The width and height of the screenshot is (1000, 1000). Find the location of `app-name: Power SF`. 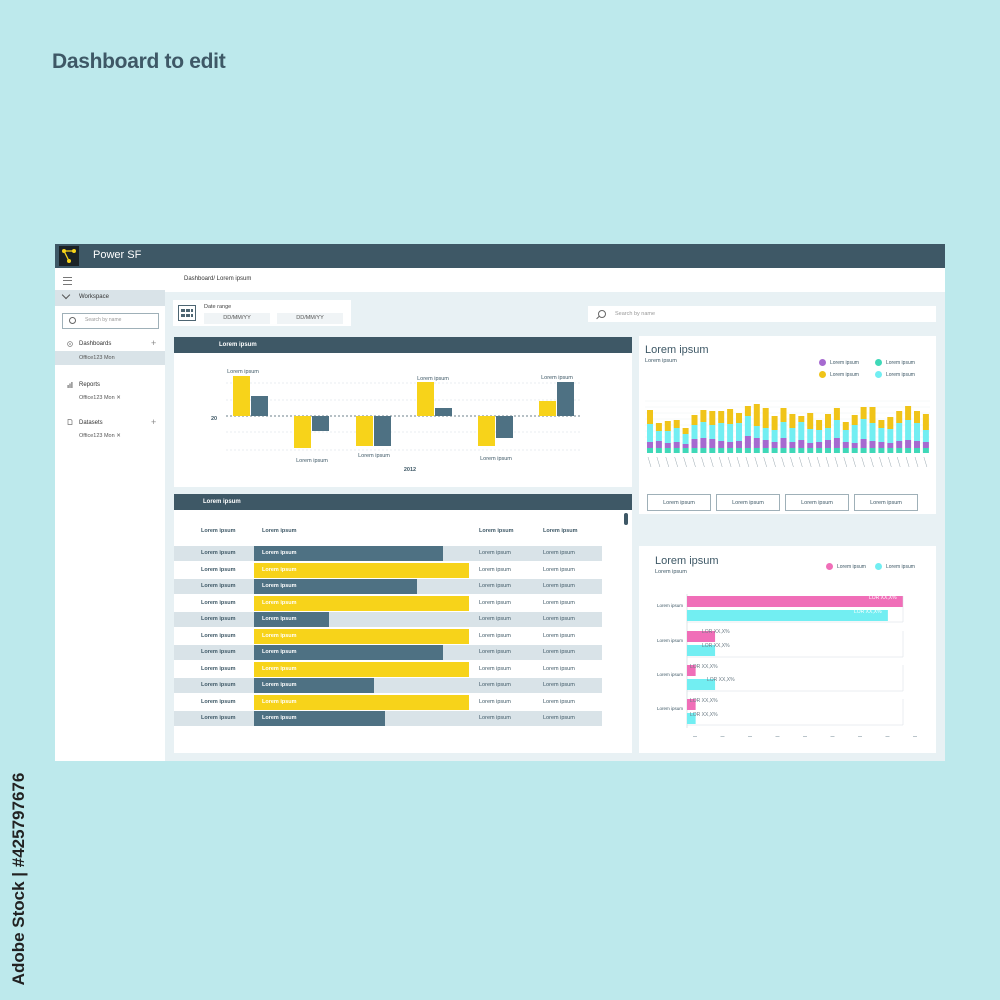

app-name: Power SF is located at coordinates (117, 255).